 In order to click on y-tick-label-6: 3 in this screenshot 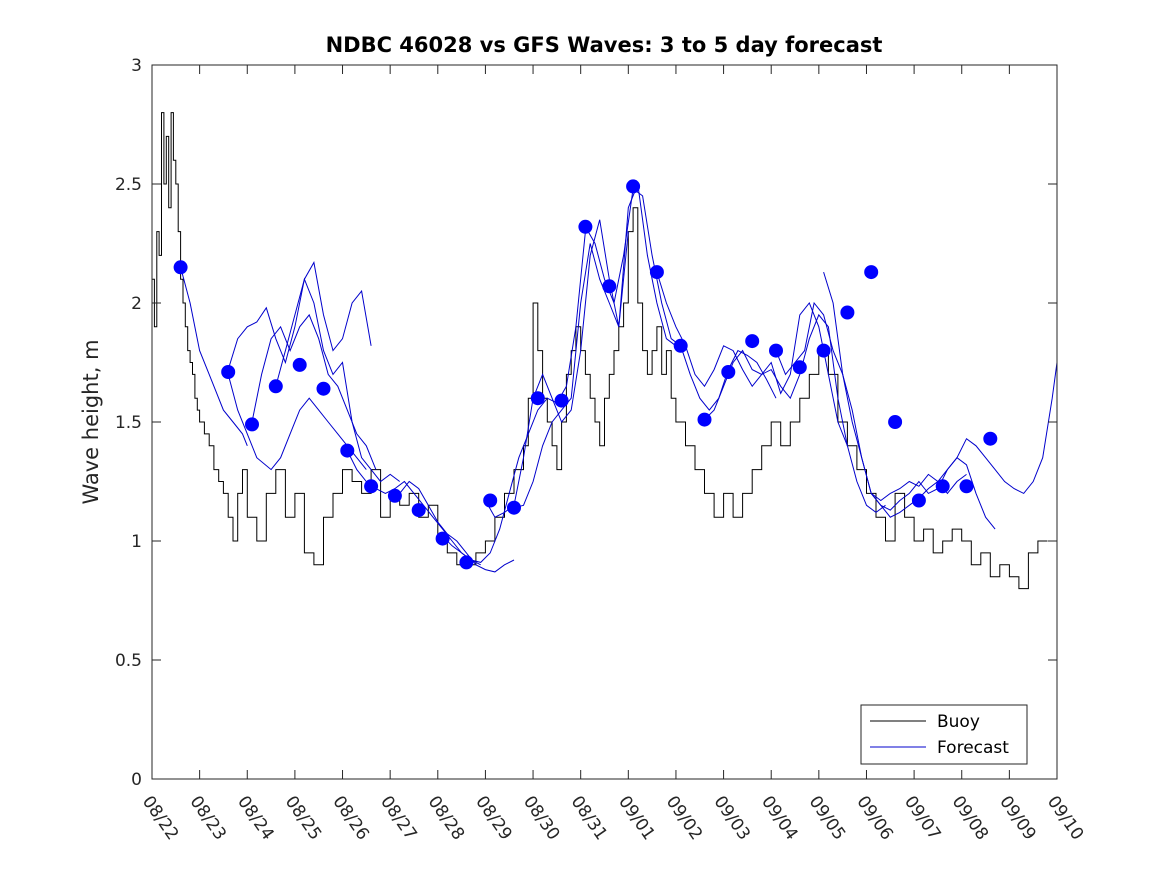, I will do `click(136, 66)`.